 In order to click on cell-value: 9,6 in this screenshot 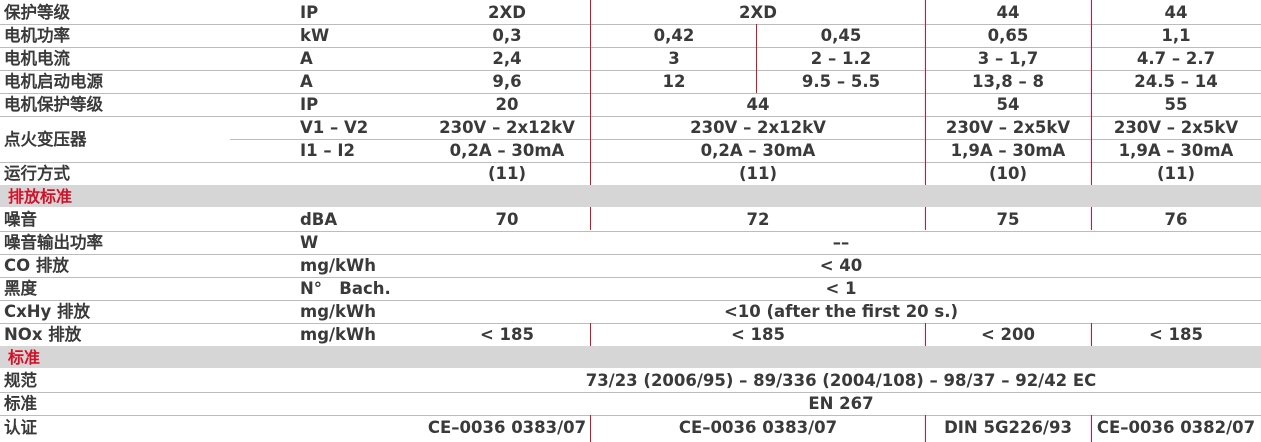, I will do `click(507, 81)`.